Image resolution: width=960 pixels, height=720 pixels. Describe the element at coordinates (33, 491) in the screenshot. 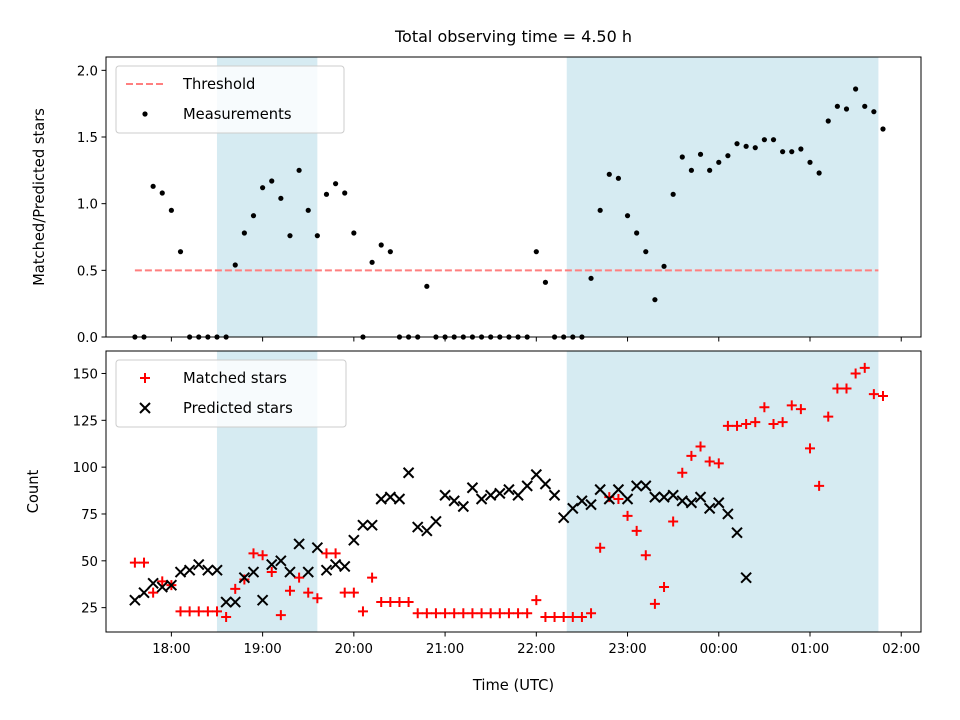

I see `bottom-y-axis-label: Count` at that location.